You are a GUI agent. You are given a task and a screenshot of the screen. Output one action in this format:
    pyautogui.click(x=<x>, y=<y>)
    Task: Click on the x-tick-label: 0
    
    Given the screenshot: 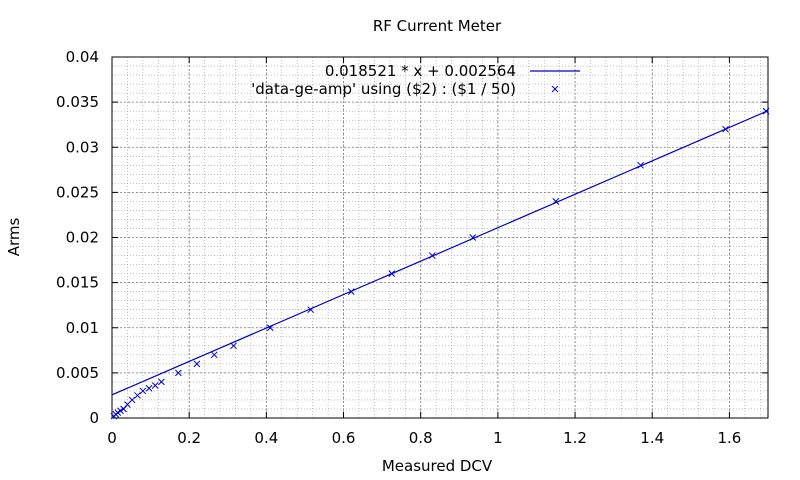 What is the action you would take?
    pyautogui.click(x=112, y=438)
    